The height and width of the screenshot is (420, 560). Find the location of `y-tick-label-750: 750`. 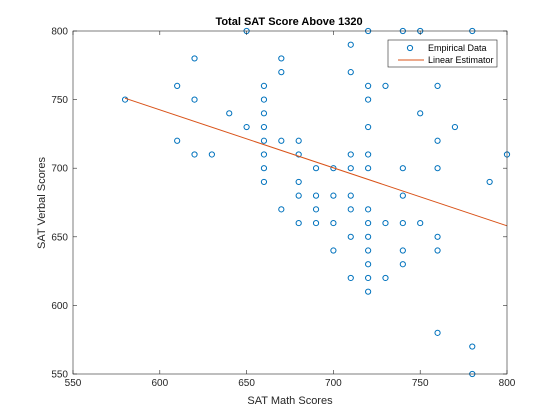

y-tick-label-750: 750 is located at coordinates (59, 100).